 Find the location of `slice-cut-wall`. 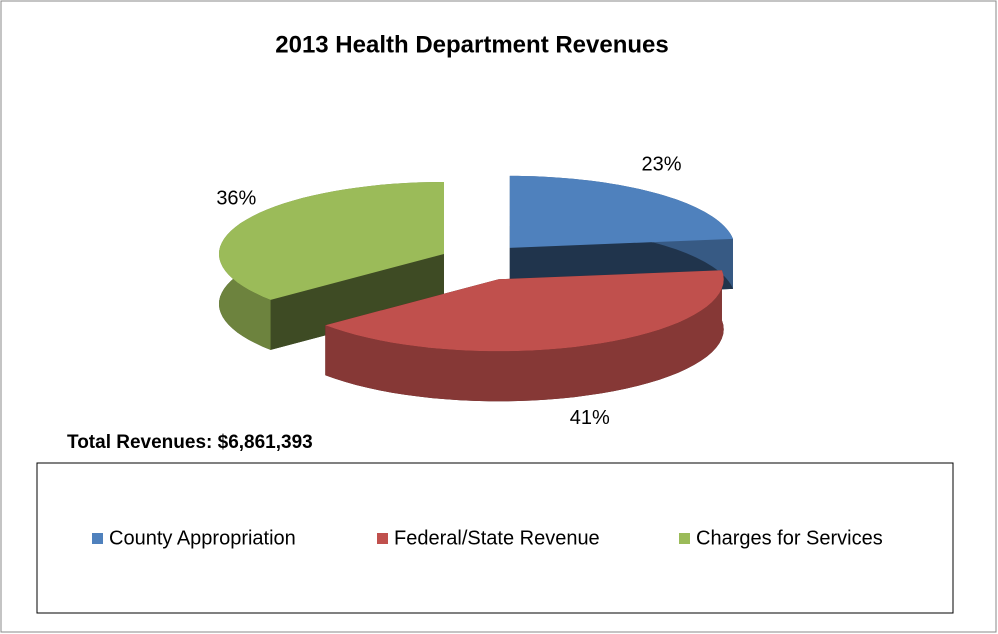

slice-cut-wall is located at coordinates (357, 301).